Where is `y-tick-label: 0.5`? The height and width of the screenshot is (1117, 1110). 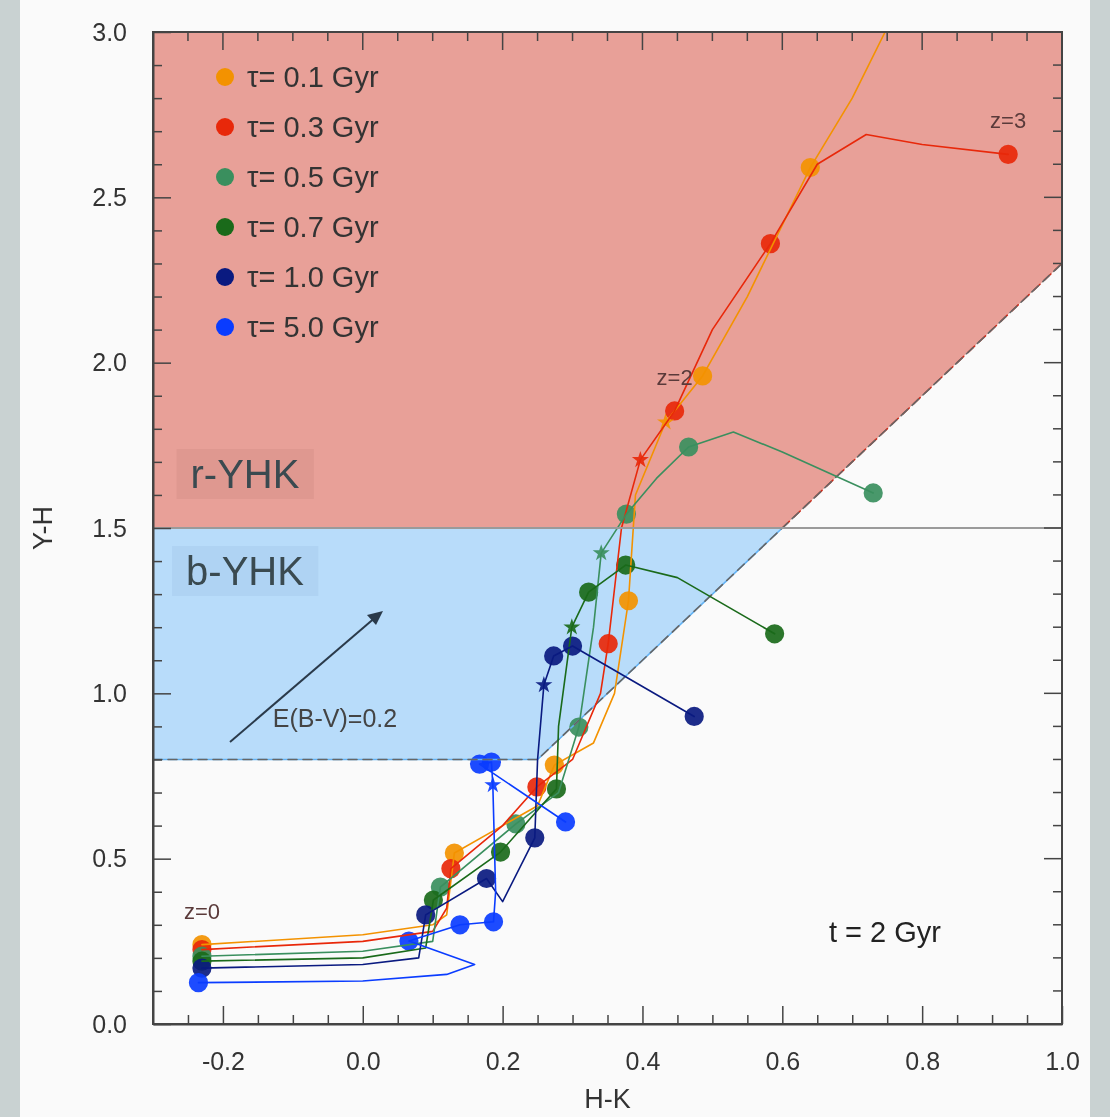 y-tick-label: 0.5 is located at coordinates (109, 858).